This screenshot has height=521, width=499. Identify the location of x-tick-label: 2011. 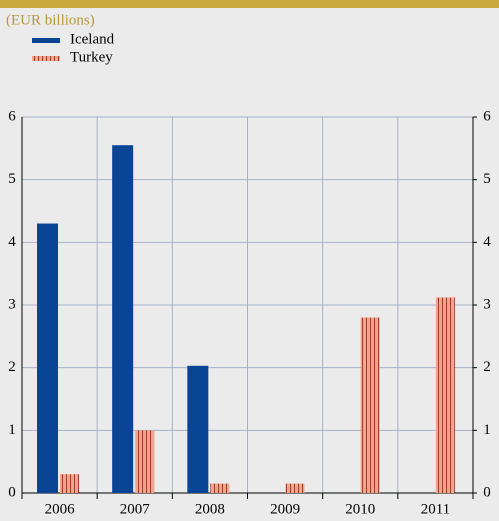
(435, 509).